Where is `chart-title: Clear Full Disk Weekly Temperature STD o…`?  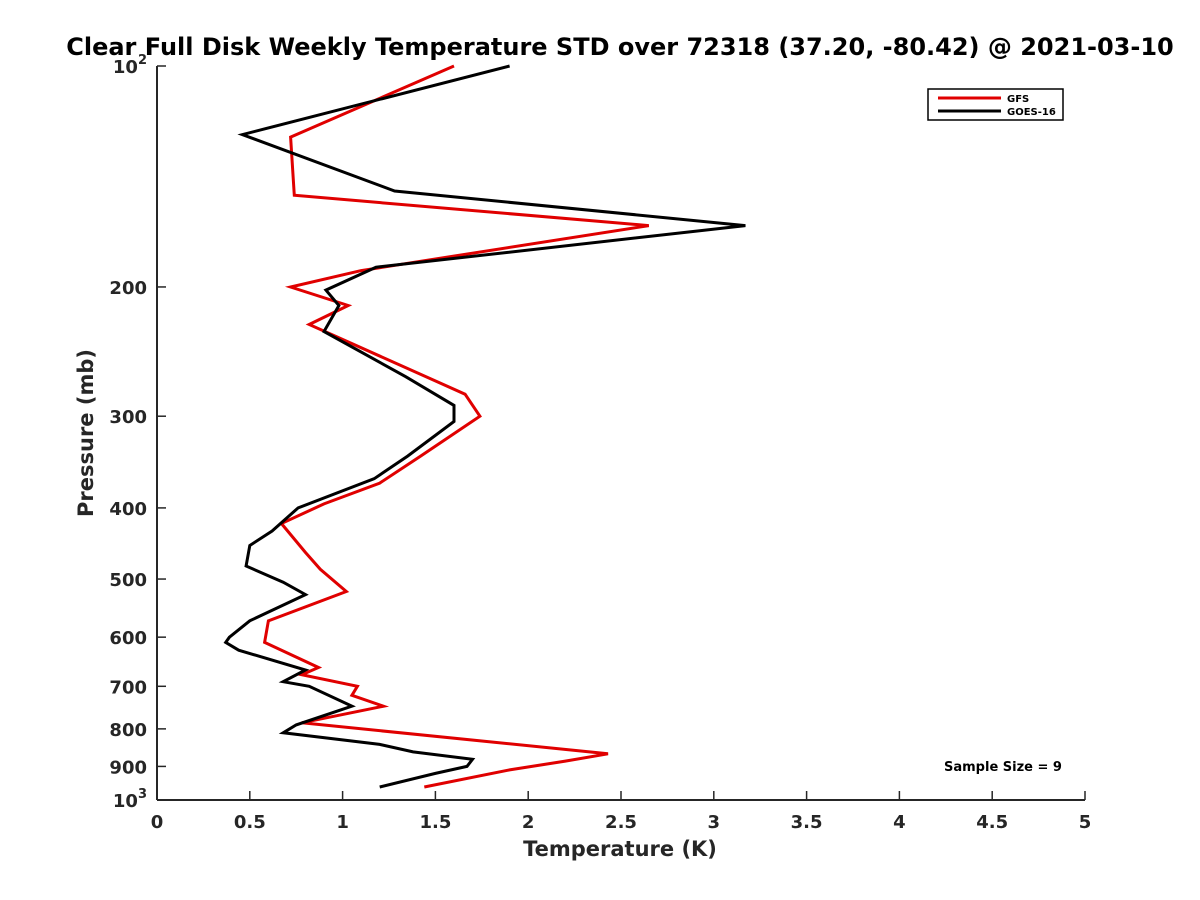 chart-title: Clear Full Disk Weekly Temperature STD o… is located at coordinates (620, 47).